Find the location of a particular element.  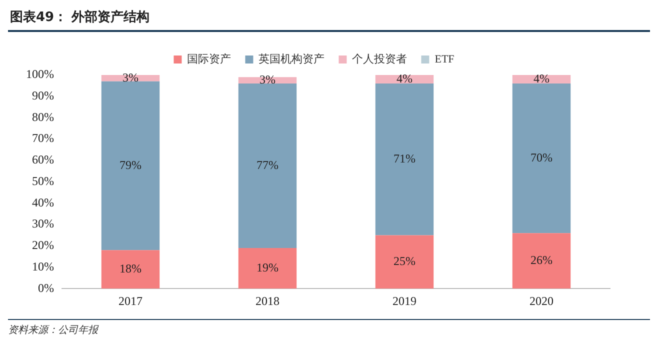

y-tick-label: 30% is located at coordinates (43, 223).